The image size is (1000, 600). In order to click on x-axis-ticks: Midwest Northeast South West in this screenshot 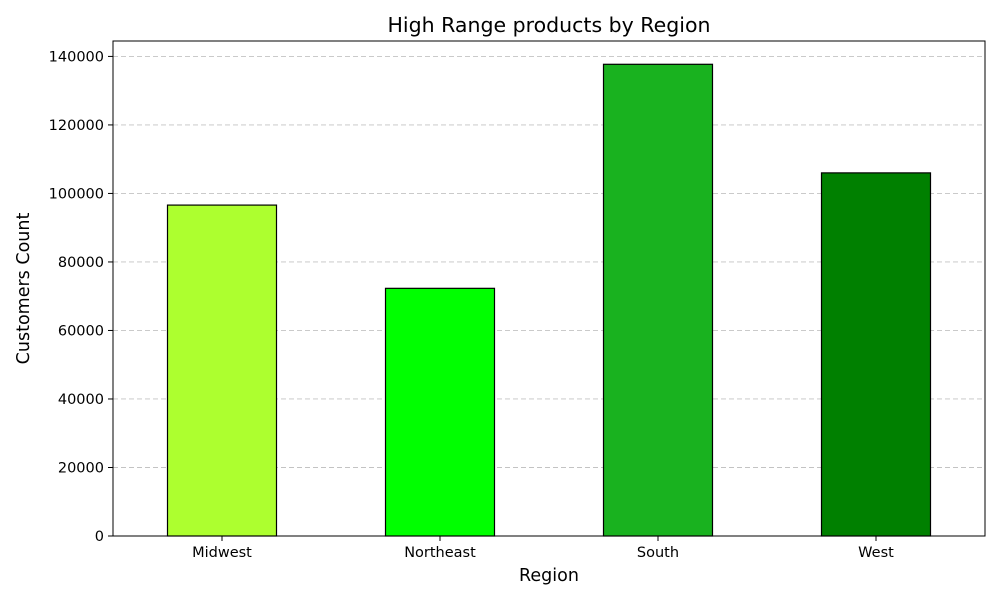, I will do `click(543, 548)`.